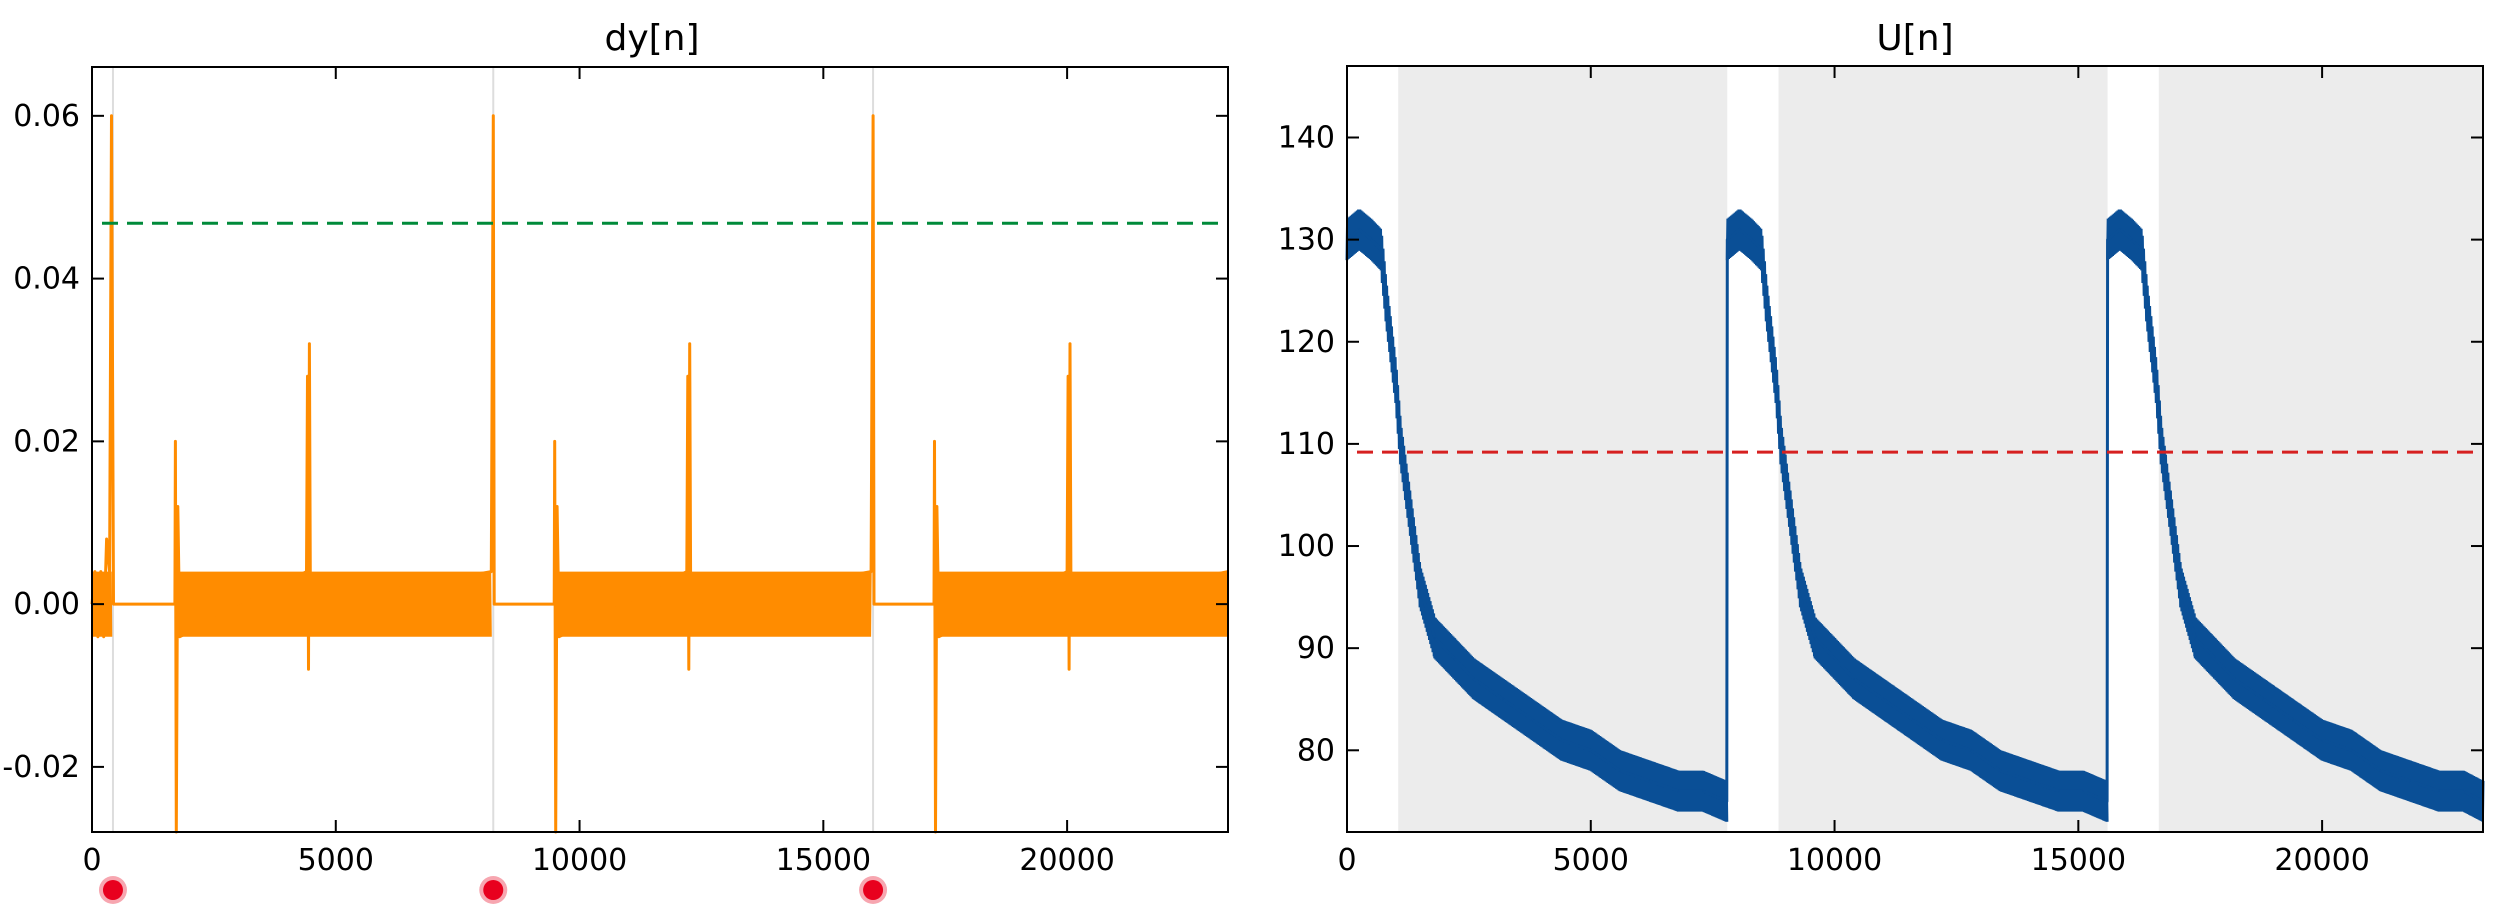  What do you see at coordinates (651, 38) in the screenshot?
I see `chart-title: dy[n]` at bounding box center [651, 38].